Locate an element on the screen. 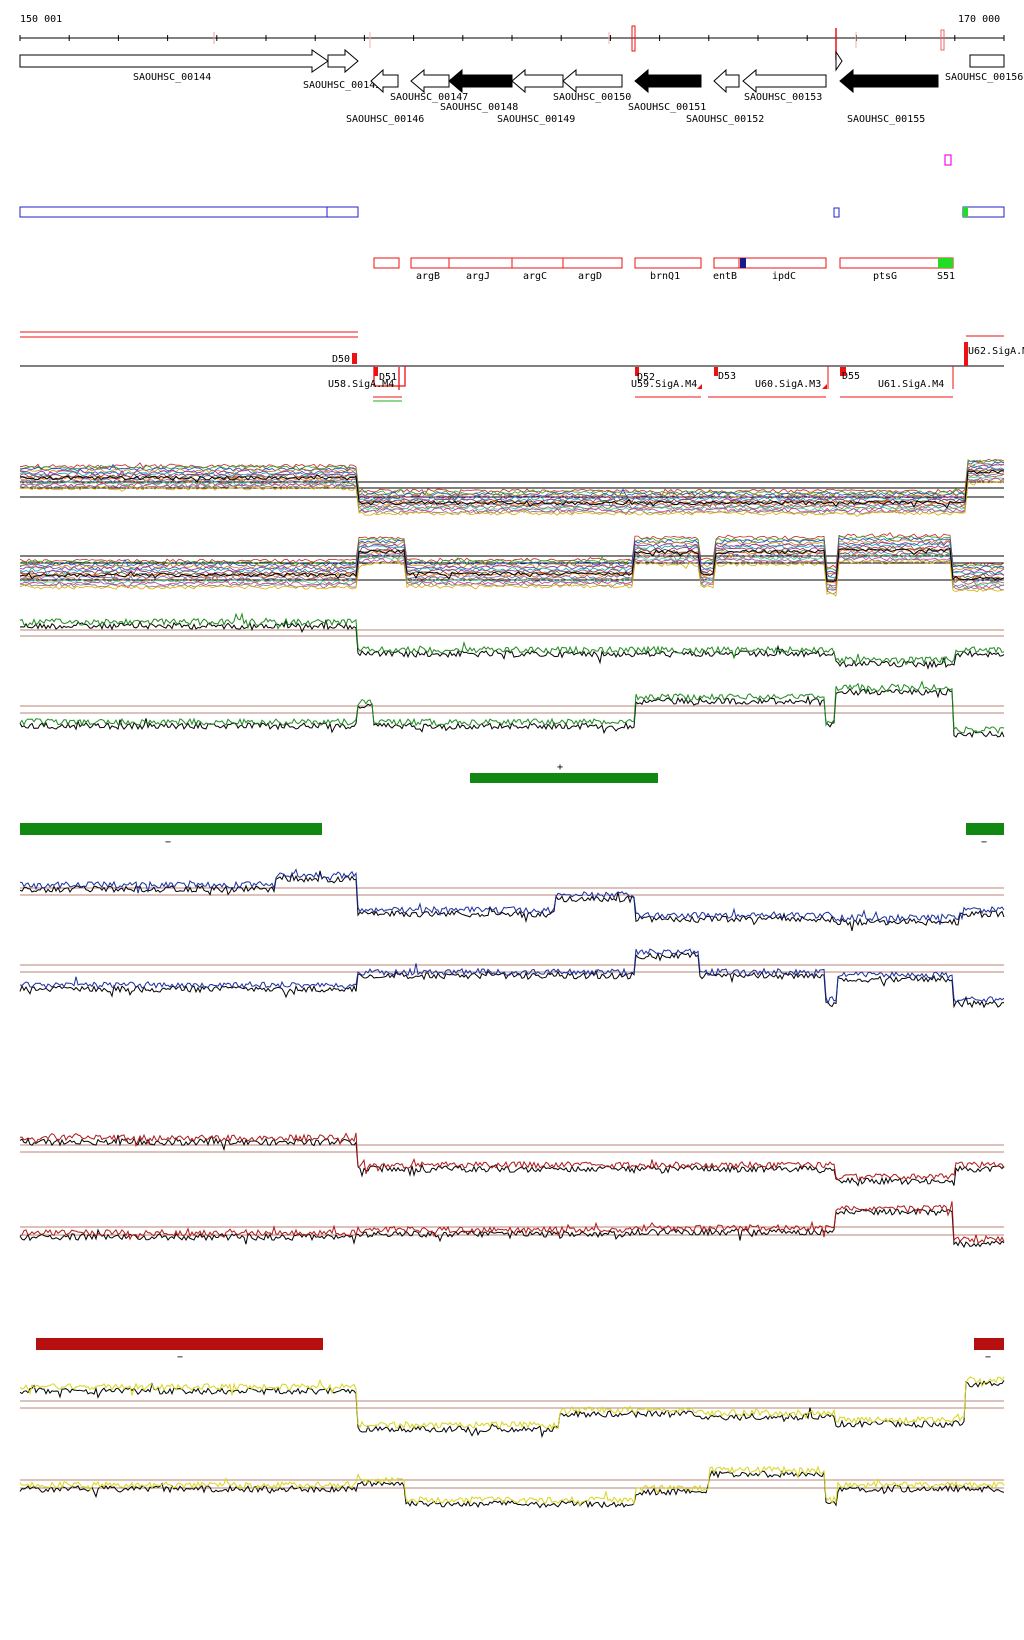 Image resolution: width=1024 pixels, height=1640 pixels. expression-blue-minus is located at coordinates (512, 978).